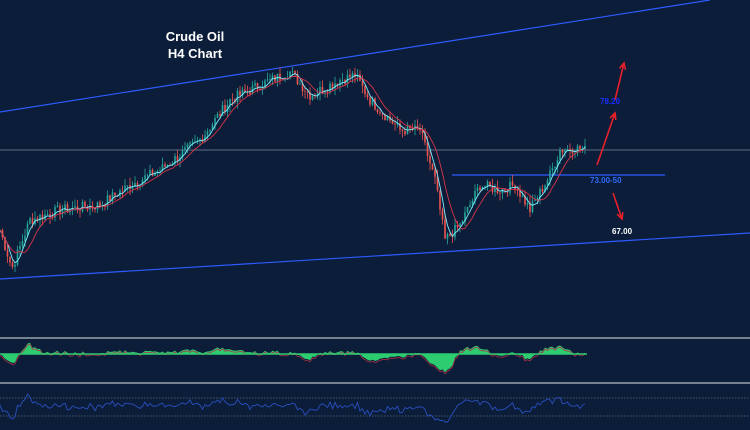 The width and height of the screenshot is (750, 430). What do you see at coordinates (195, 53) in the screenshot?
I see `chart-subtitle: H4 Chart` at bounding box center [195, 53].